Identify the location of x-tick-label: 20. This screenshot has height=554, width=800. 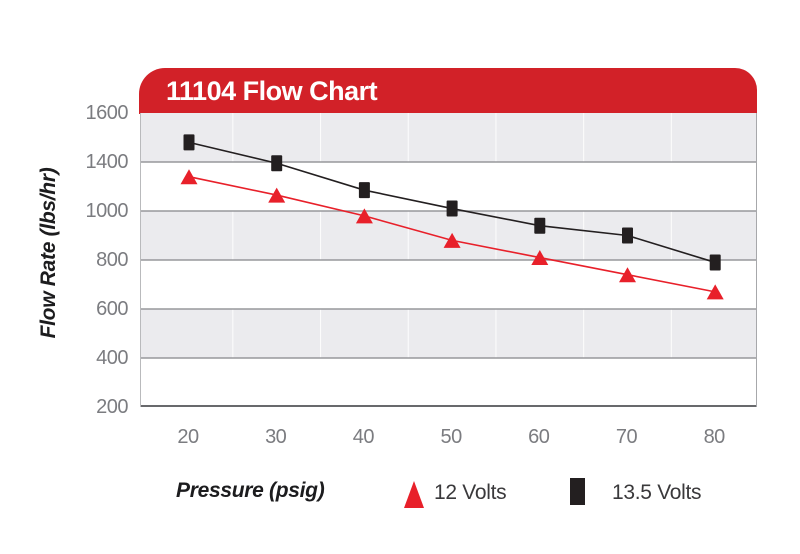
(188, 437).